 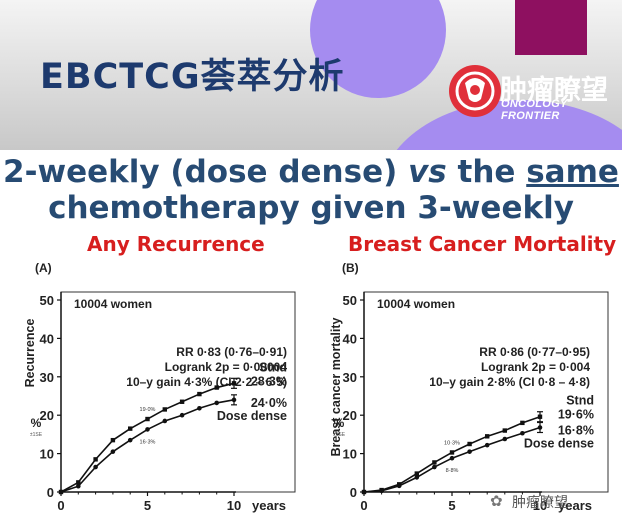 I want to click on series-end-value-stnd: 19·6%, so click(x=576, y=415).